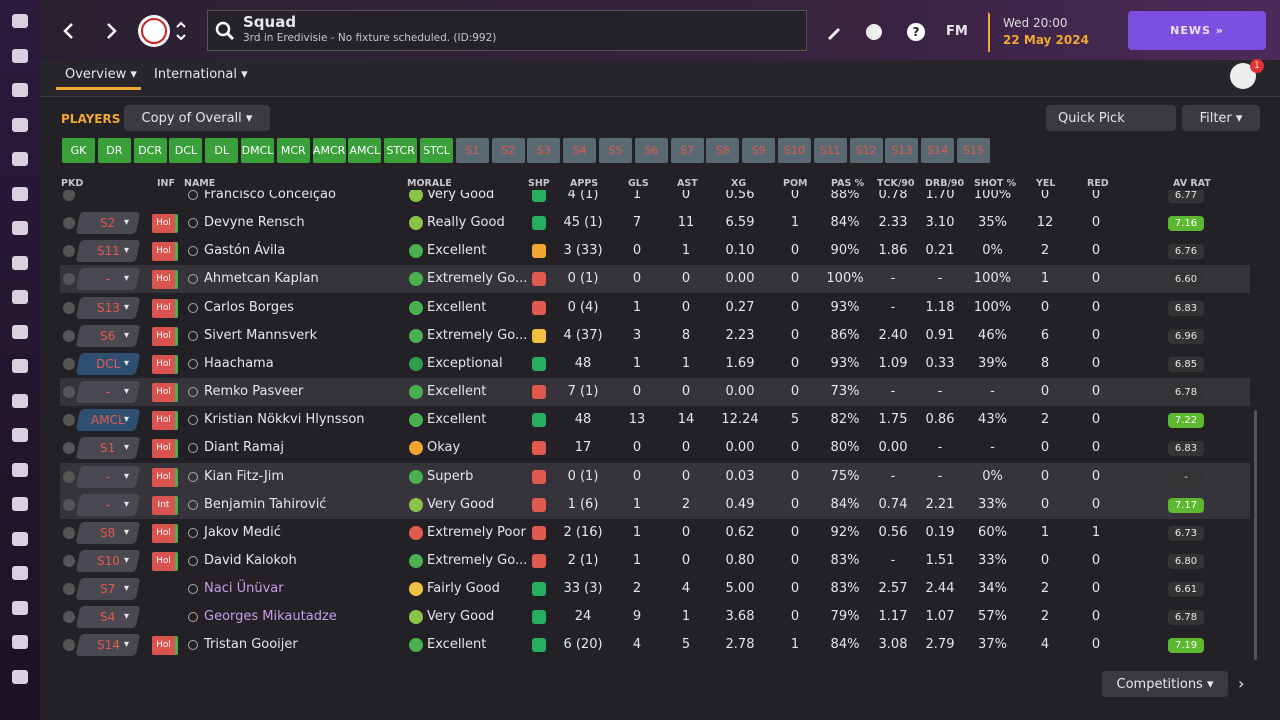 The width and height of the screenshot is (1280, 720). I want to click on player-name: Benjamin Tahirović, so click(265, 504).